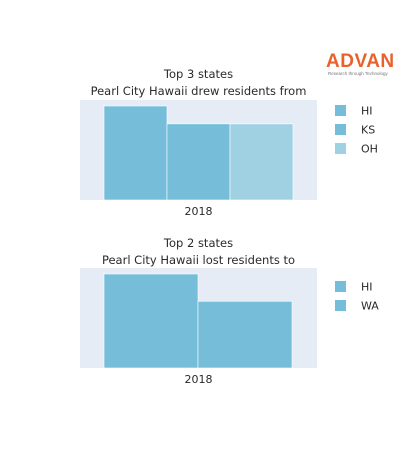  What do you see at coordinates (198, 243) in the screenshot?
I see `chart-title: Top 2 states` at bounding box center [198, 243].